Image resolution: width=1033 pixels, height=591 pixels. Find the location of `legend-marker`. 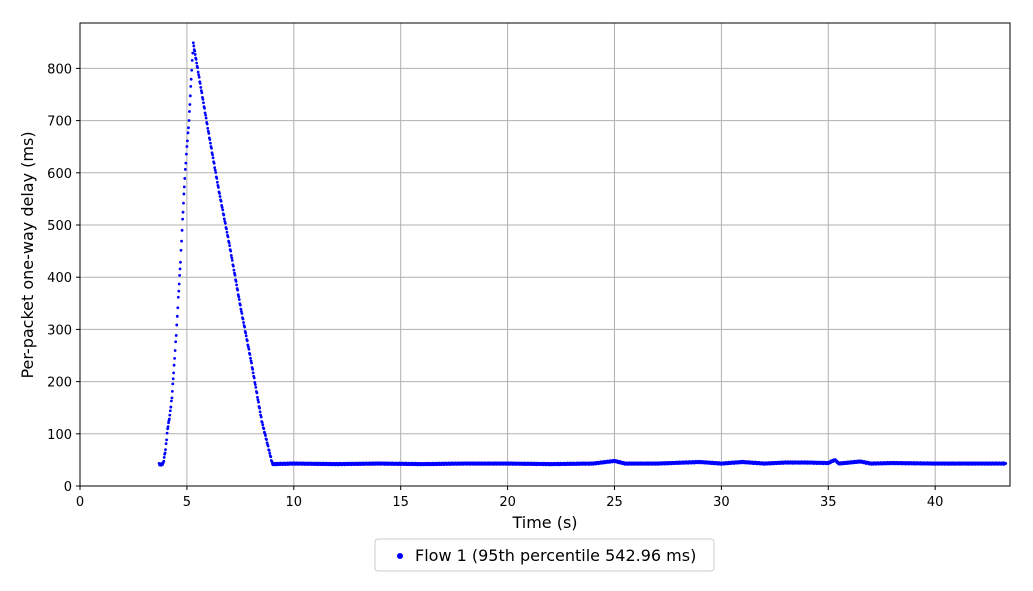

legend-marker is located at coordinates (400, 556).